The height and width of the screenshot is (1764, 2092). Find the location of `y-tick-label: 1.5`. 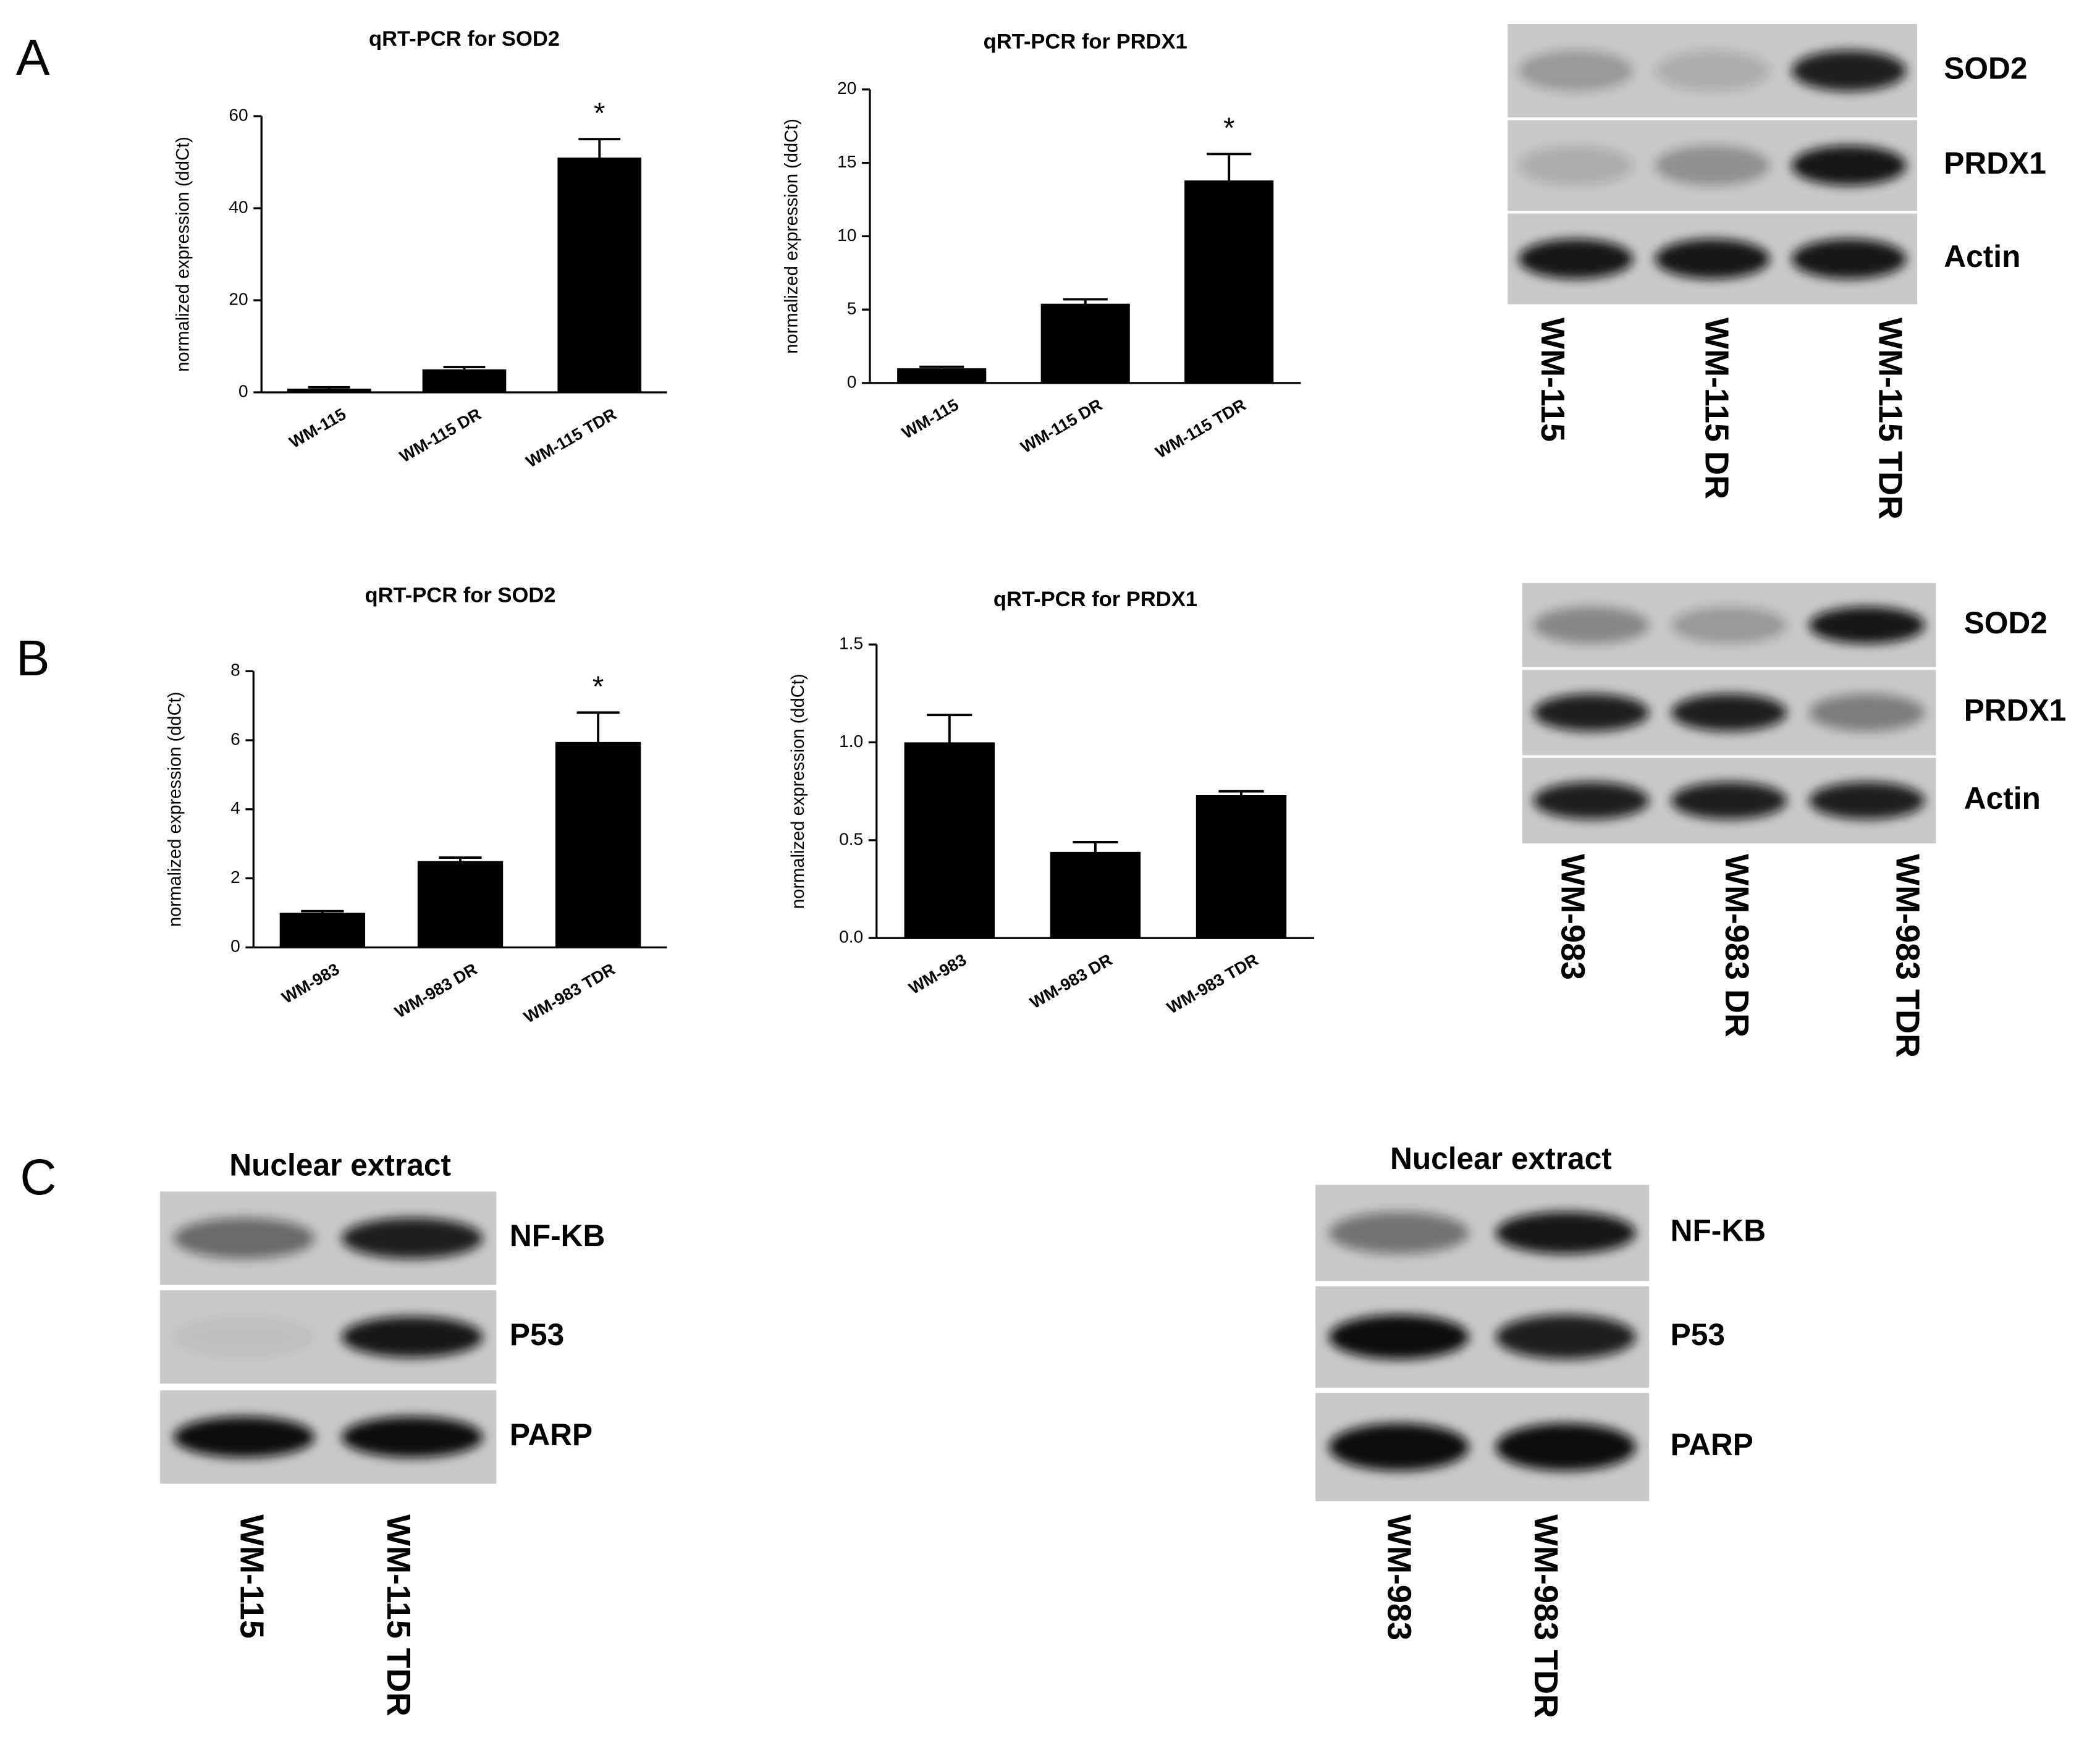

y-tick-label: 1.5 is located at coordinates (851, 643).